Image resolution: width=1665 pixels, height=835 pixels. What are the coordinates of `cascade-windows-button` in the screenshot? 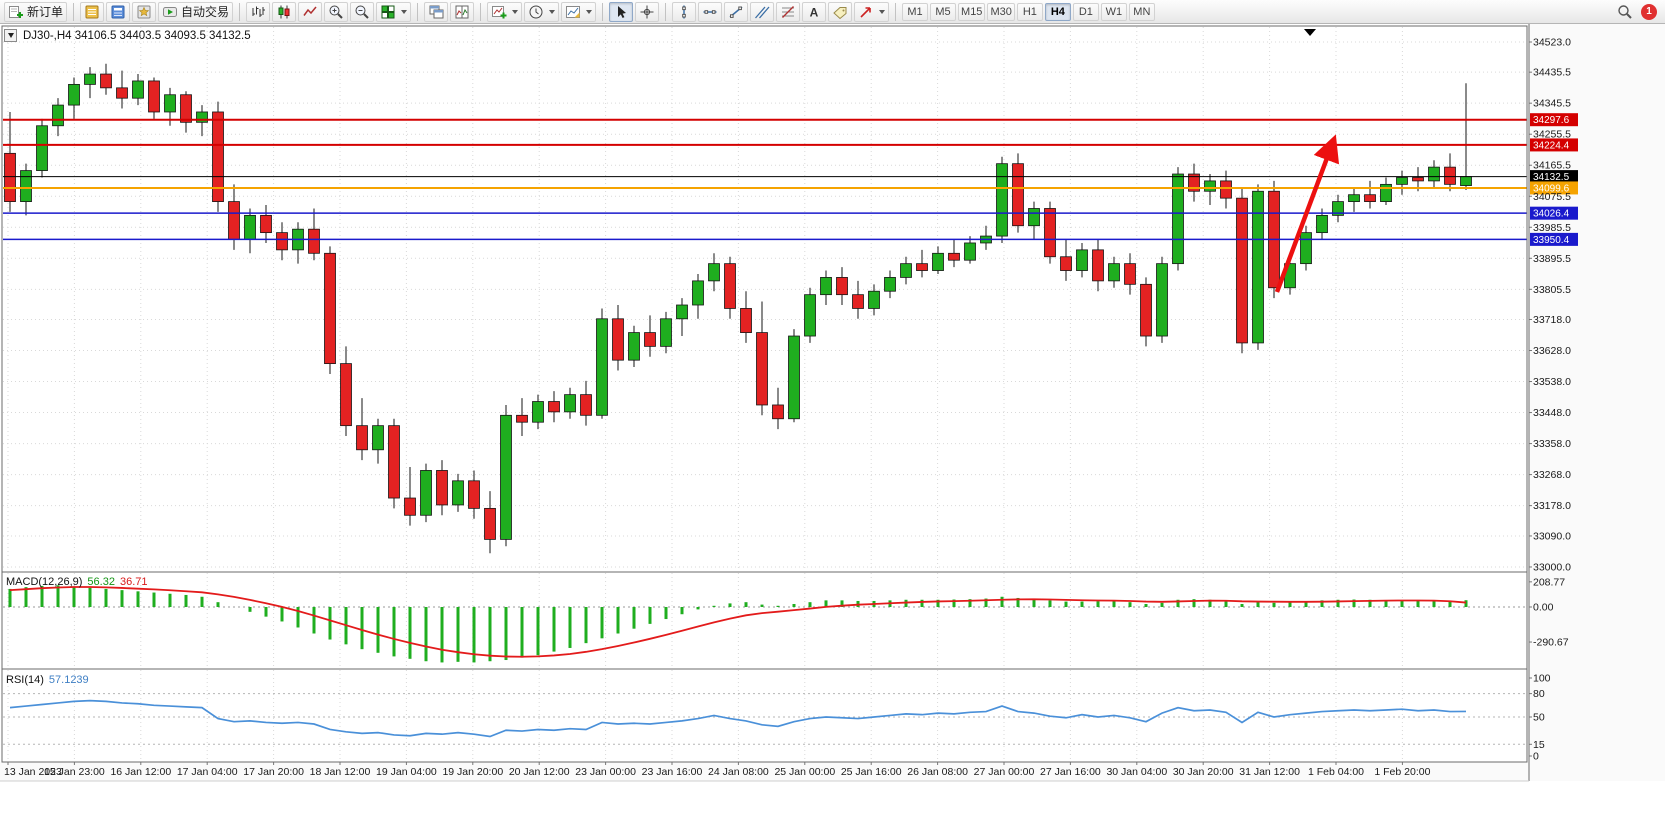 It's located at (436, 11).